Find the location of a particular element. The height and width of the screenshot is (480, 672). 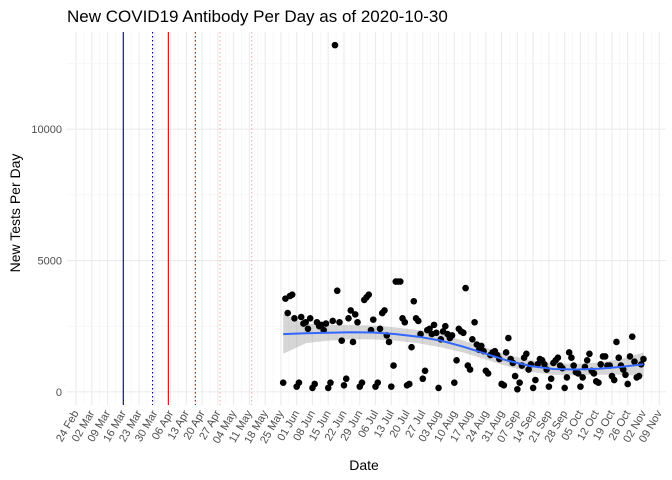

trend-line-path is located at coordinates (463, 351).